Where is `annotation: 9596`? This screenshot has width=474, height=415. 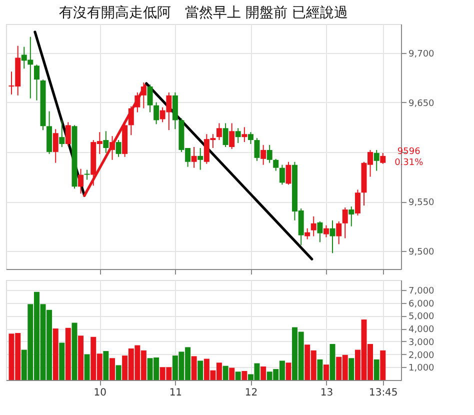 annotation: 9596 is located at coordinates (409, 151).